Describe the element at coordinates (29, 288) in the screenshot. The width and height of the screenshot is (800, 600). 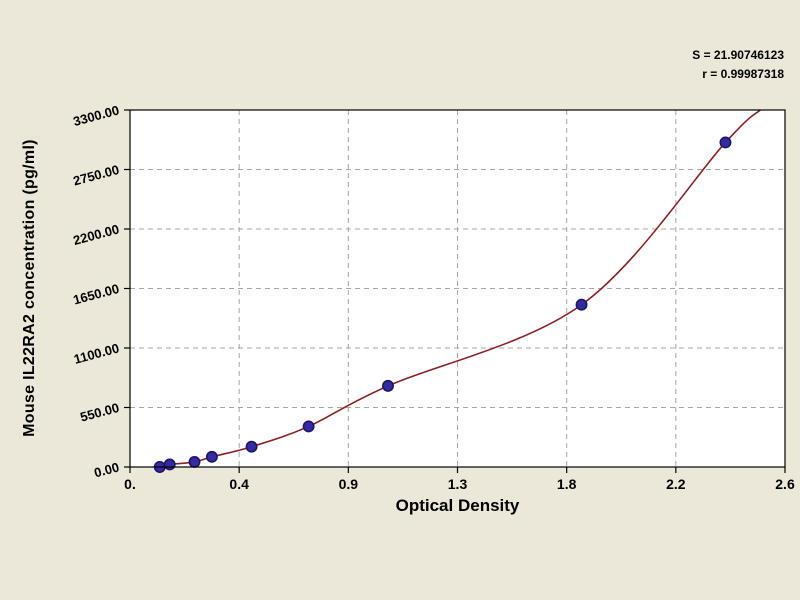
I see `y-axis-title: Mouse IL22RA2 concentration (pg/ml)` at that location.